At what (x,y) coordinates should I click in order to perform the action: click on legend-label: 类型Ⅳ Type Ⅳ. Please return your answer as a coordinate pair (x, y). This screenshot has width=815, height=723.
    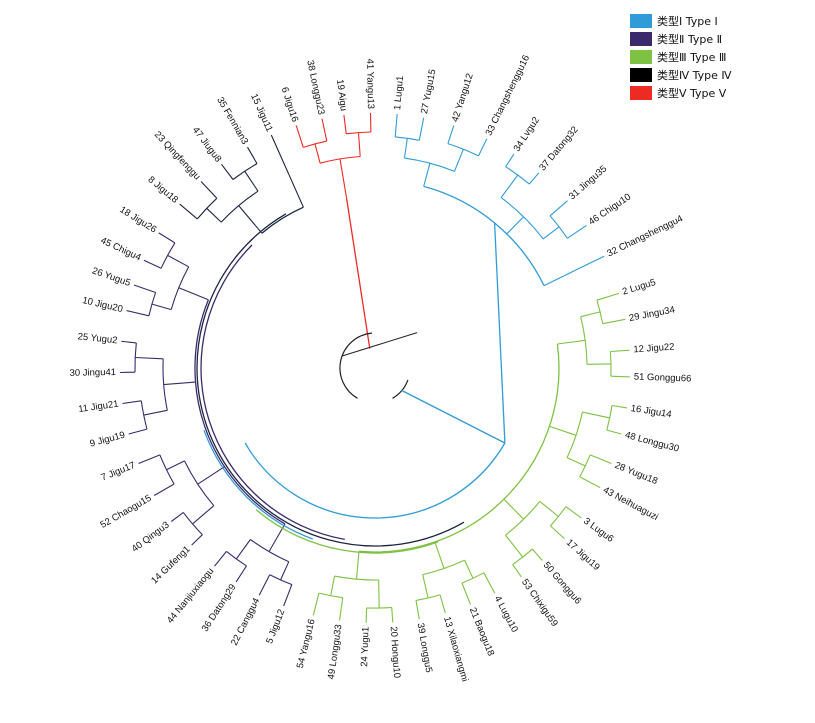
    Looking at the image, I should click on (694, 75).